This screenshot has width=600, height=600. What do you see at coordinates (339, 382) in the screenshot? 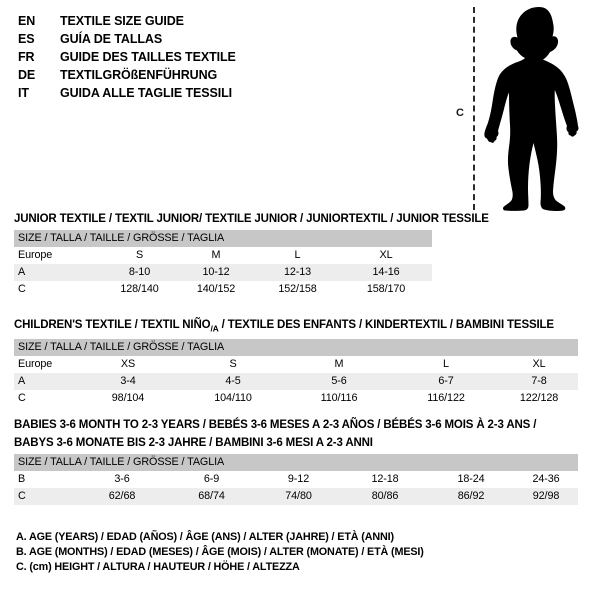
I see `cell-value: 5-6` at bounding box center [339, 382].